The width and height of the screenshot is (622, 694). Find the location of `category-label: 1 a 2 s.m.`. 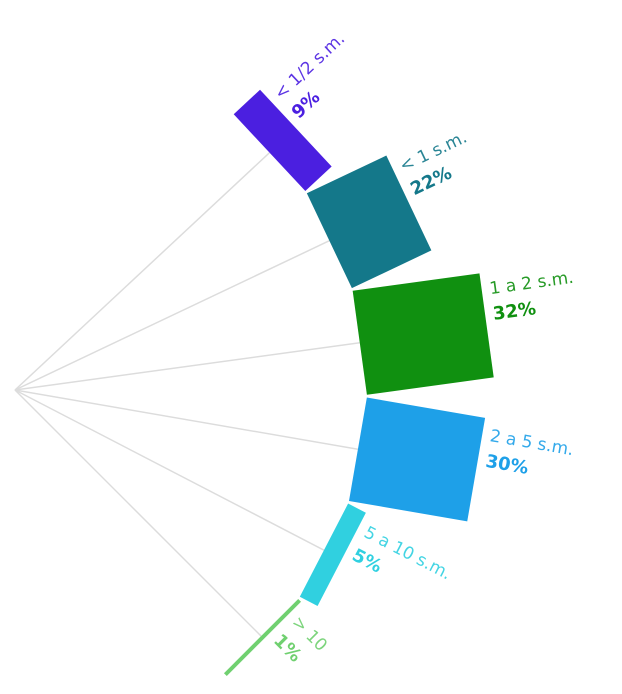

category-label: 1 a 2 s.m. is located at coordinates (531, 284).